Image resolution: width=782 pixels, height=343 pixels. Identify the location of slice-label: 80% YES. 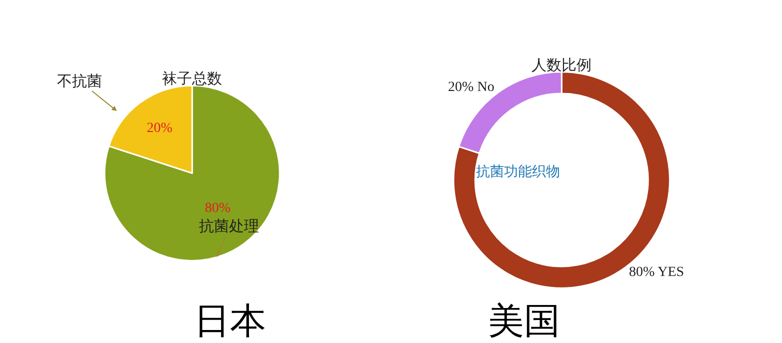
(656, 272).